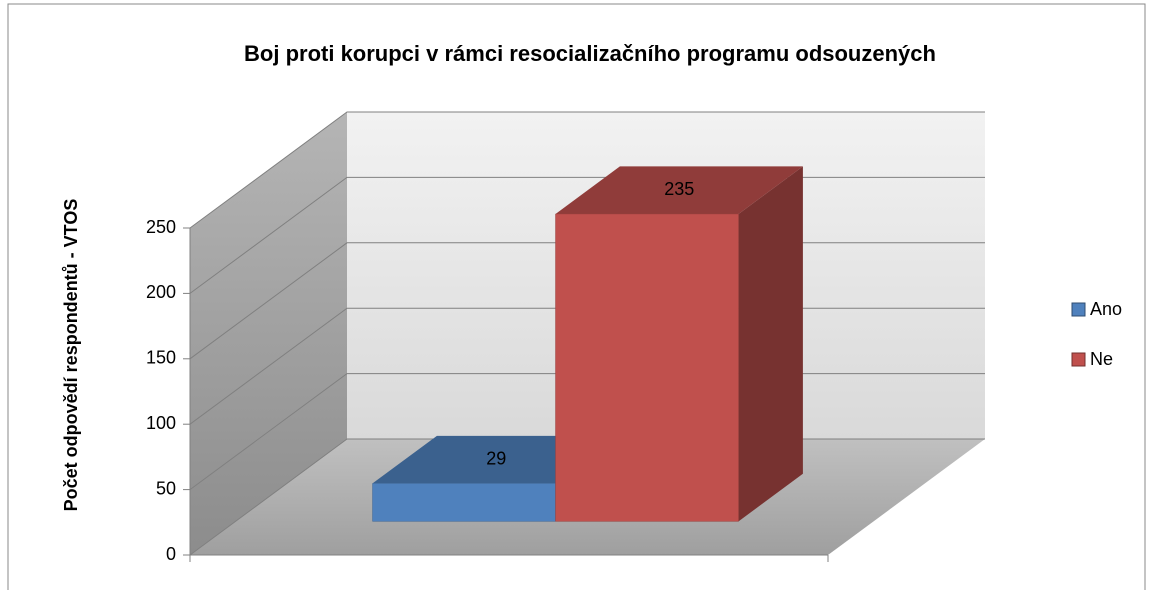 This screenshot has width=1151, height=590. Describe the element at coordinates (161, 423) in the screenshot. I see `y-tick-label: 100` at that location.